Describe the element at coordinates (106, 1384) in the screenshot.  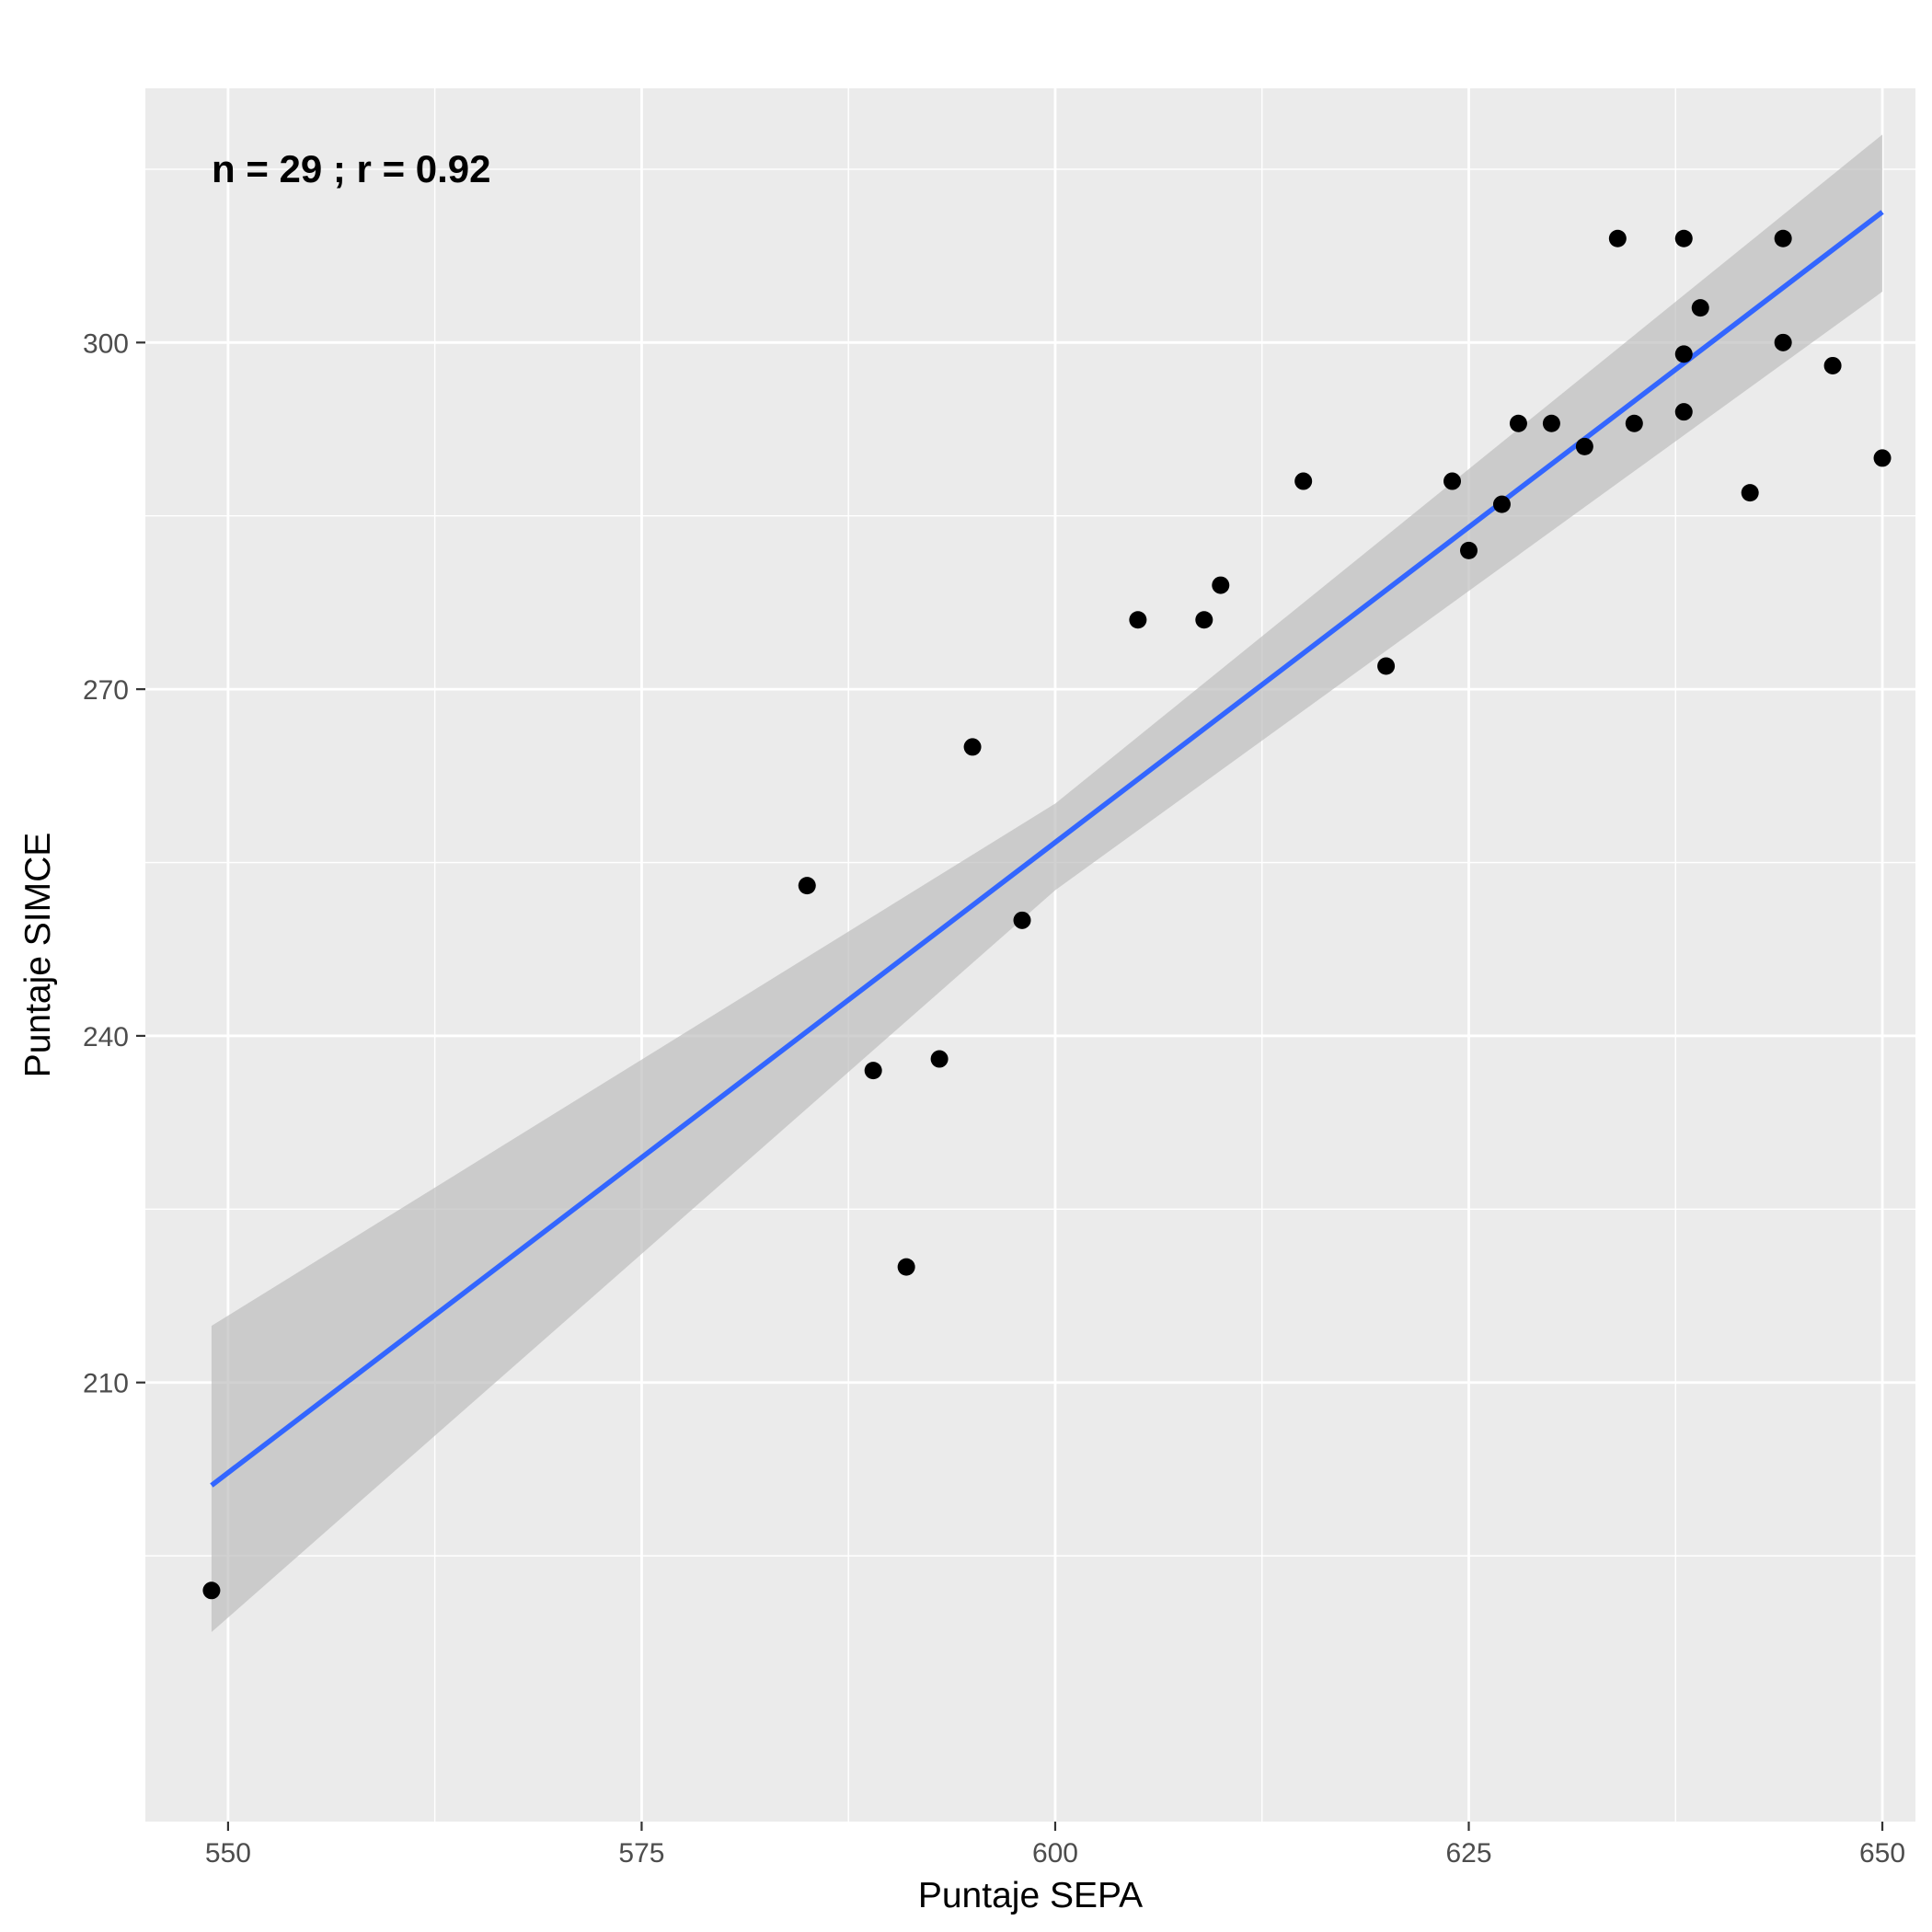
I see `y-tick-label: 210` at that location.